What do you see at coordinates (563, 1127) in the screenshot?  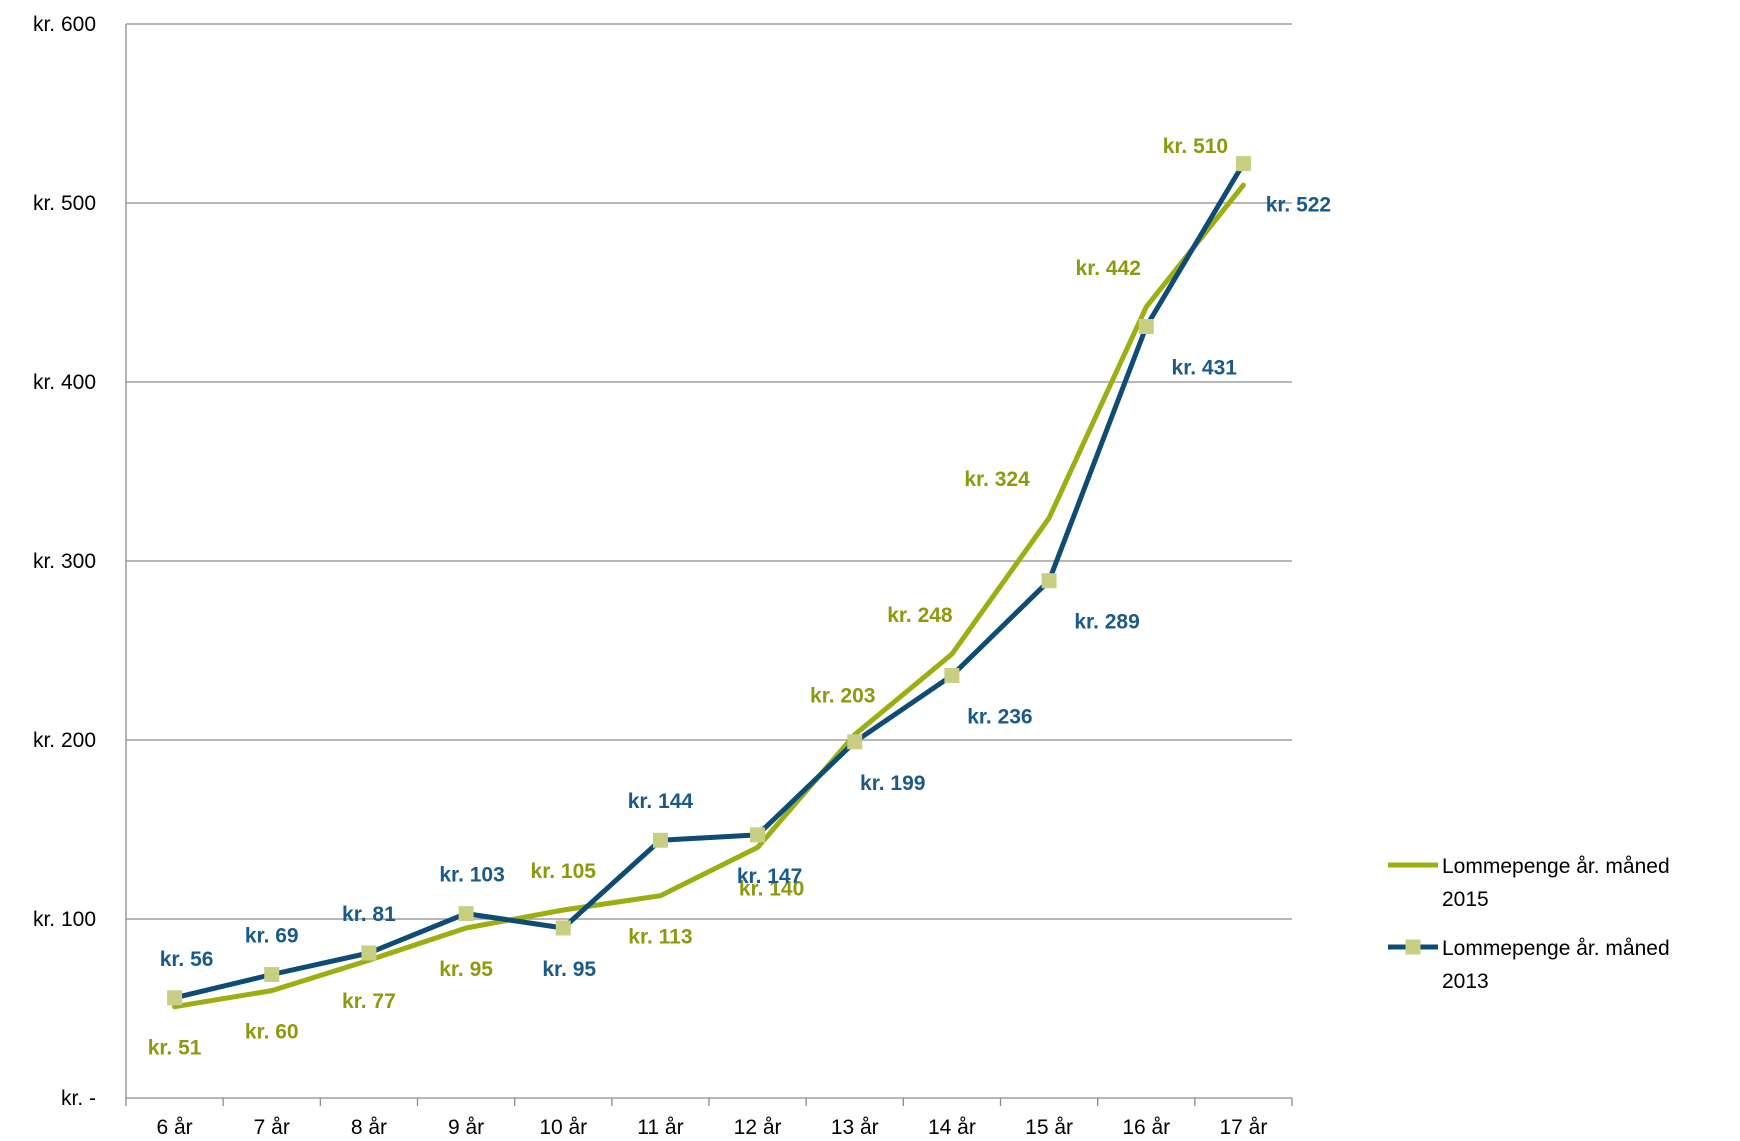 I see `x-tick-label: 10 år` at bounding box center [563, 1127].